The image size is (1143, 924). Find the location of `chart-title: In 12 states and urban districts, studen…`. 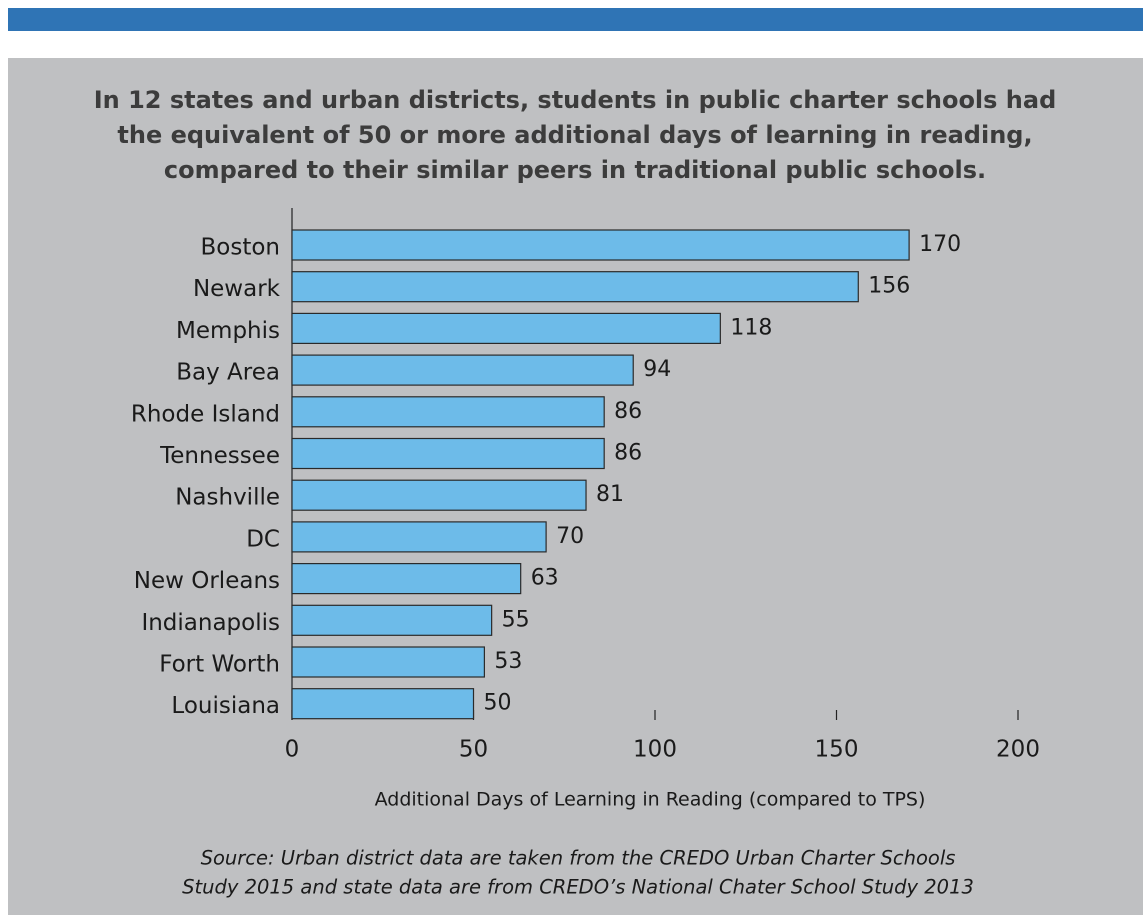

chart-title: In 12 states and urban districts, studen… is located at coordinates (575, 100).